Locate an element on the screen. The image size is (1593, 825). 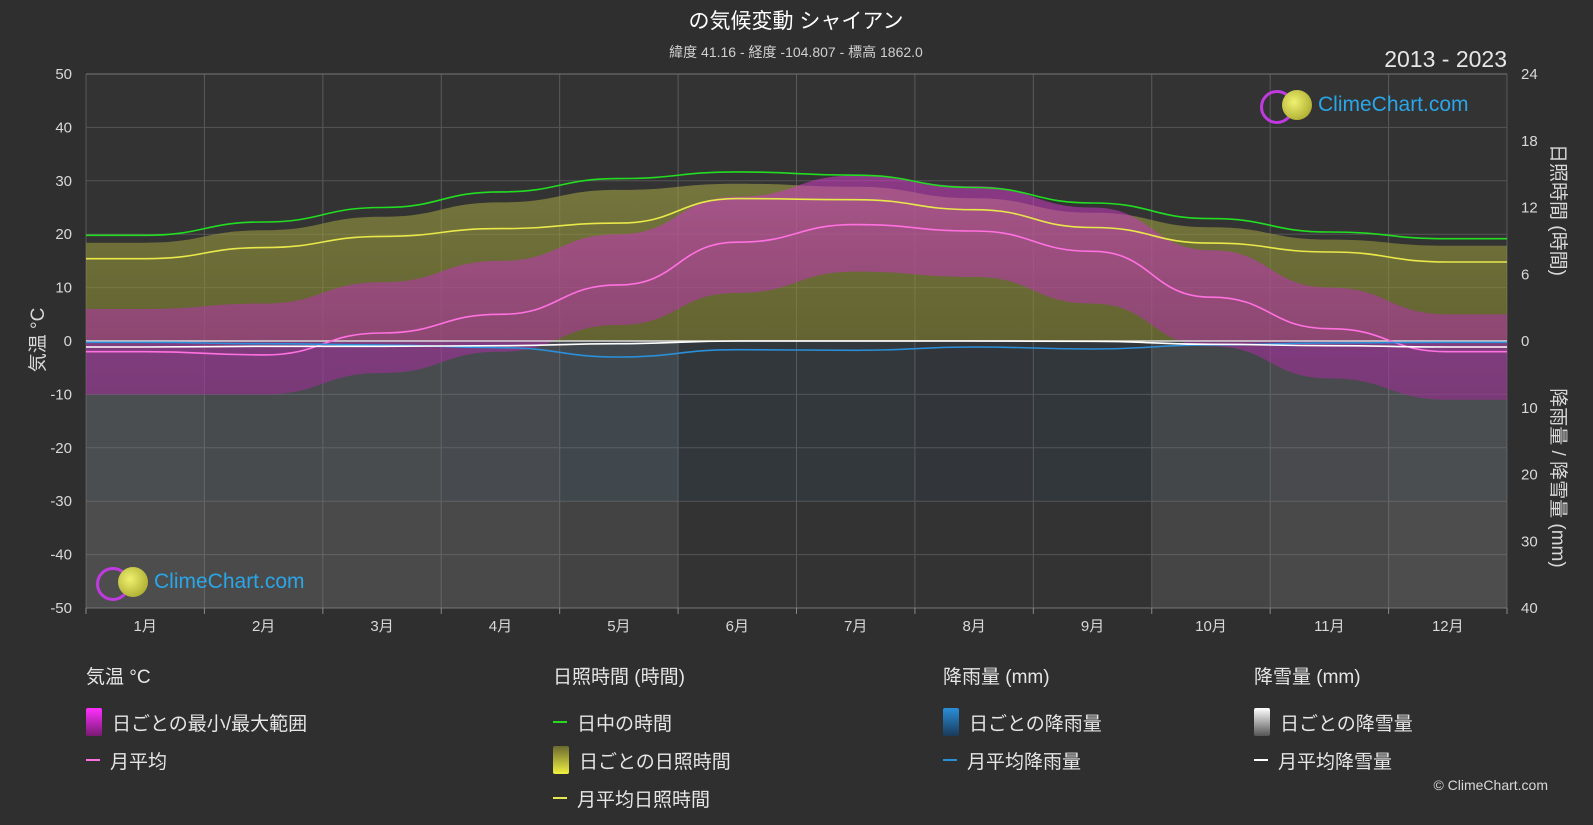
legend-label: 日中の時間 is located at coordinates (625, 724).